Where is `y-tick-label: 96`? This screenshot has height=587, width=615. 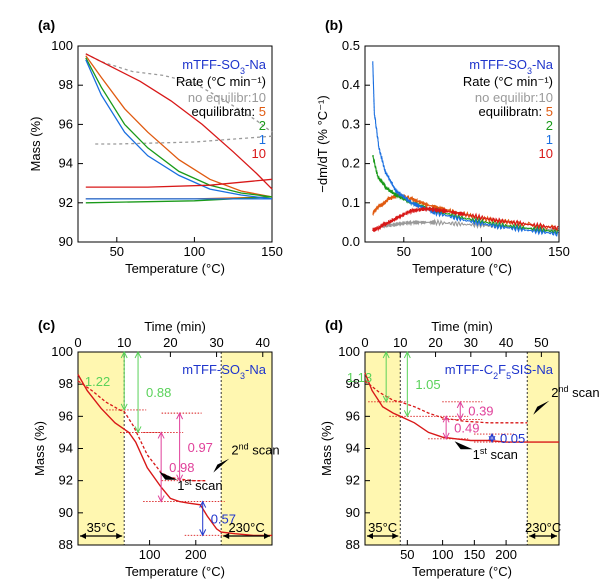
y-tick-label: 96 is located at coordinates (66, 415).